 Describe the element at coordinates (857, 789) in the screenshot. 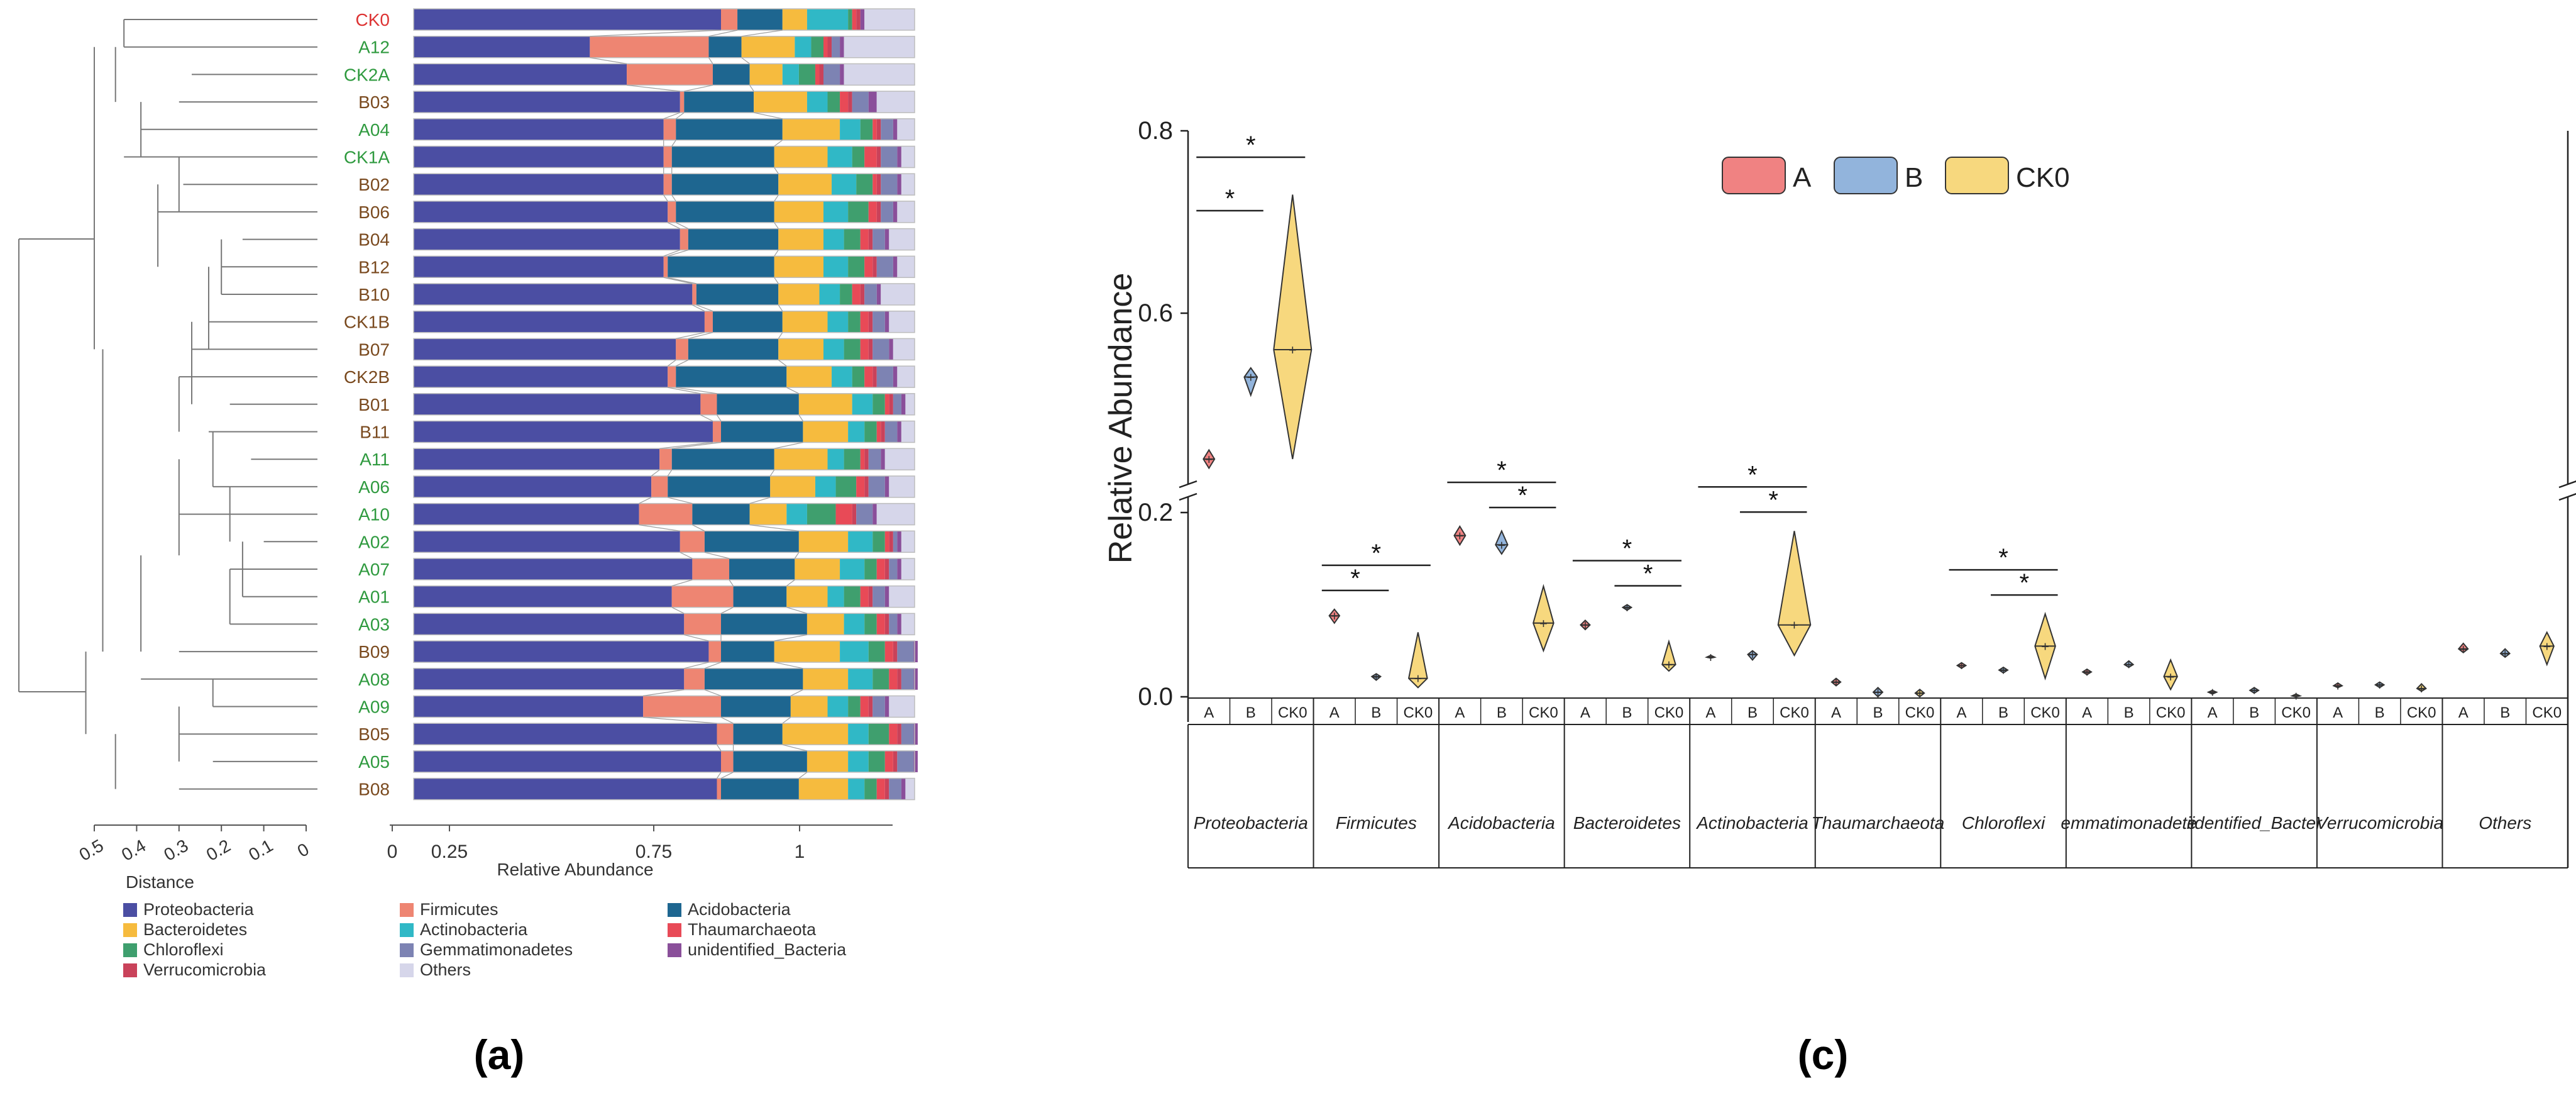

I see `bar-segment-B08-Actinobacteria` at that location.